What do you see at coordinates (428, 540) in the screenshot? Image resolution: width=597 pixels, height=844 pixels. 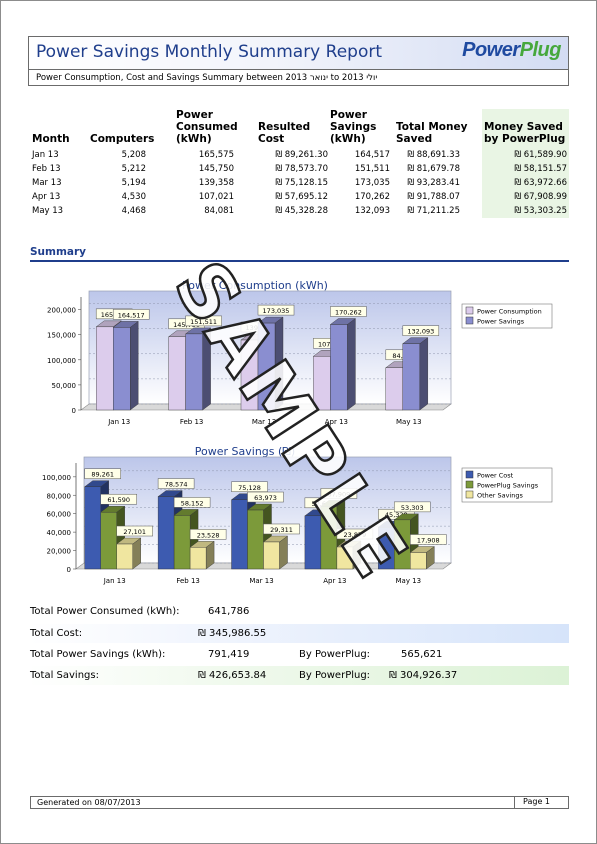 I see `data-label: 17,908` at bounding box center [428, 540].